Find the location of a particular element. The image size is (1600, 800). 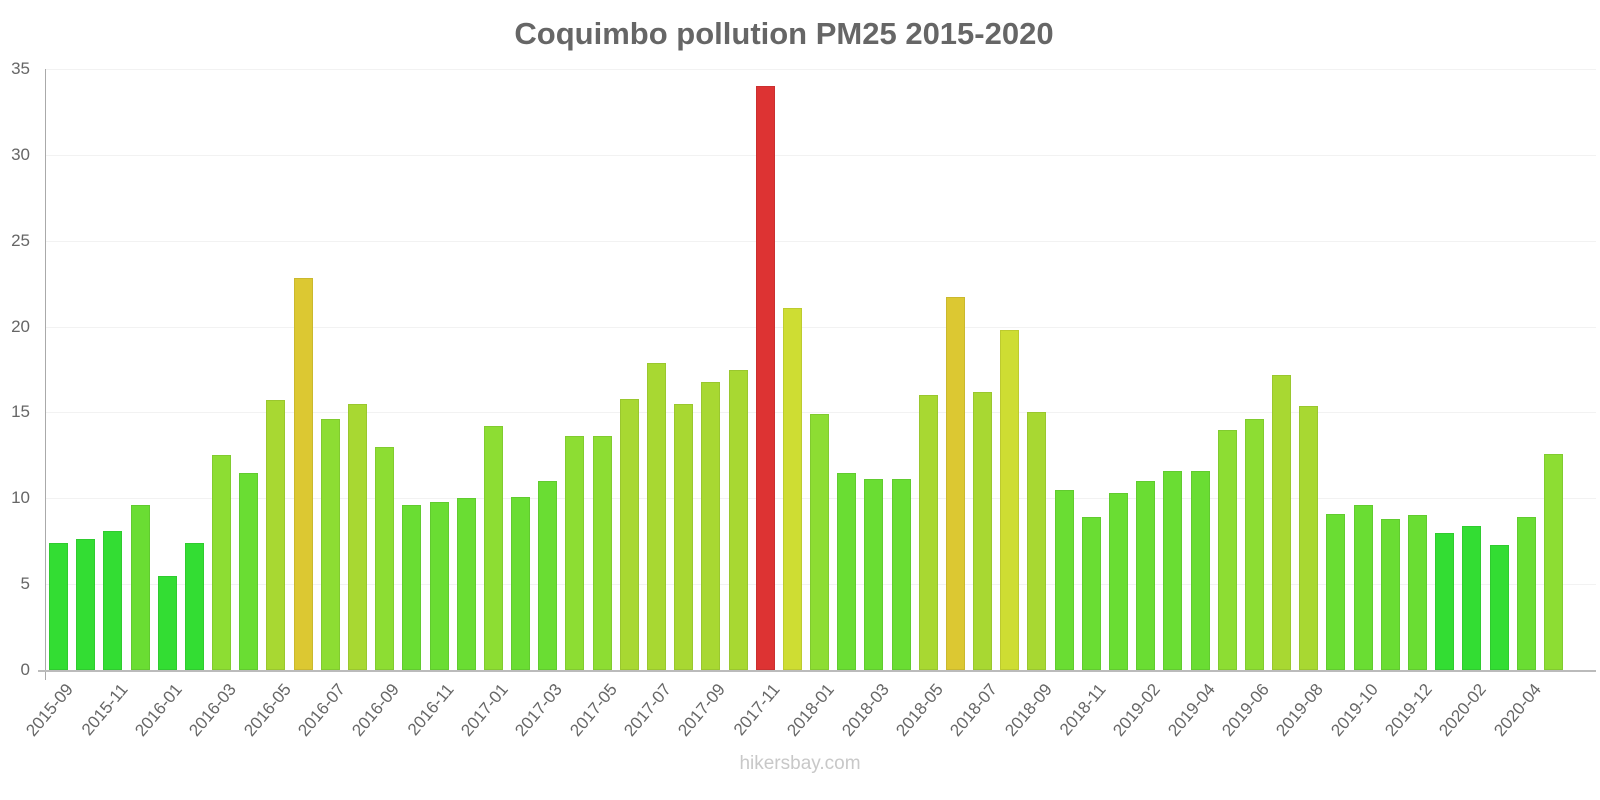

x-tick-label: 2015-09 is located at coordinates (50, 710).